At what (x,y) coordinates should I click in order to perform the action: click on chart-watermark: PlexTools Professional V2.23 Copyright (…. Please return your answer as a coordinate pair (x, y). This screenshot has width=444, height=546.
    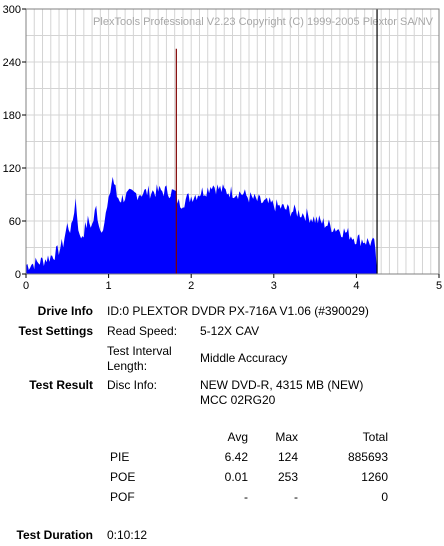
    Looking at the image, I should click on (263, 22).